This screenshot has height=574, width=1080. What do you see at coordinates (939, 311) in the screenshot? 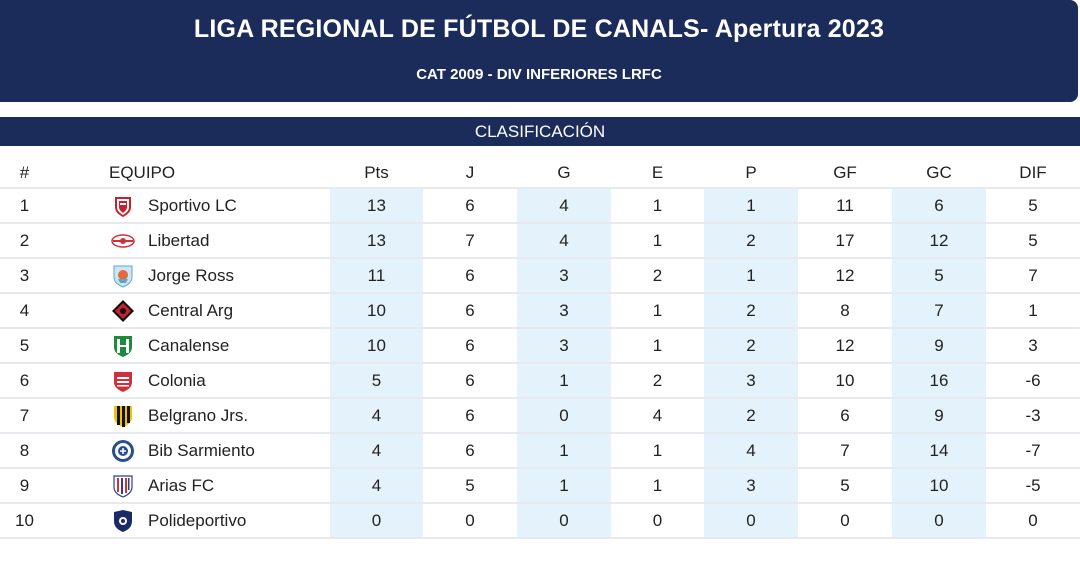
I see `cell-gc: 7` at bounding box center [939, 311].